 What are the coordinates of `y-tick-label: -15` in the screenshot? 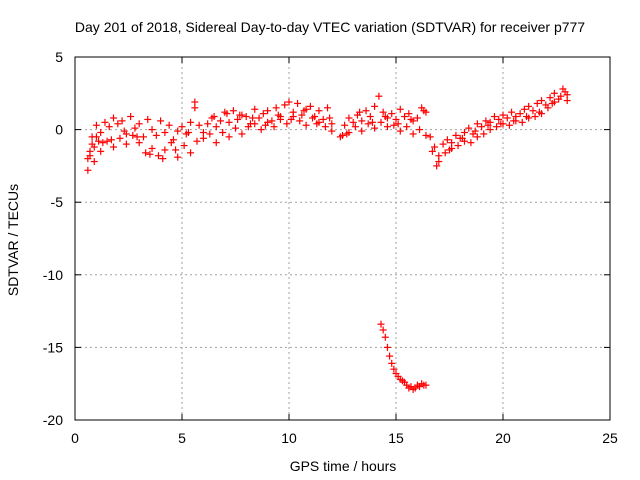 It's located at (53, 347).